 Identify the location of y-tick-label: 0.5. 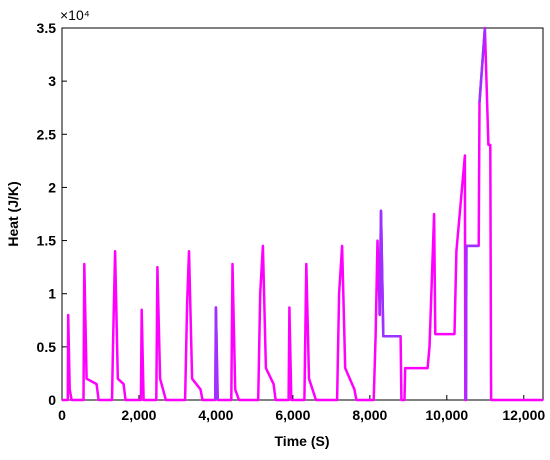
(47, 347).